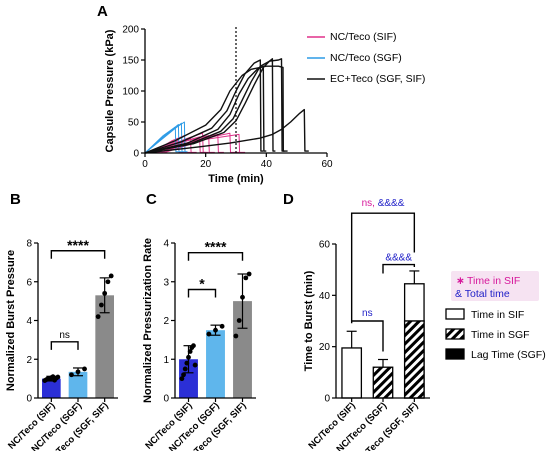 The height and width of the screenshot is (451, 550). Describe the element at coordinates (151, 199) in the screenshot. I see `panel-c-label: C` at that location.